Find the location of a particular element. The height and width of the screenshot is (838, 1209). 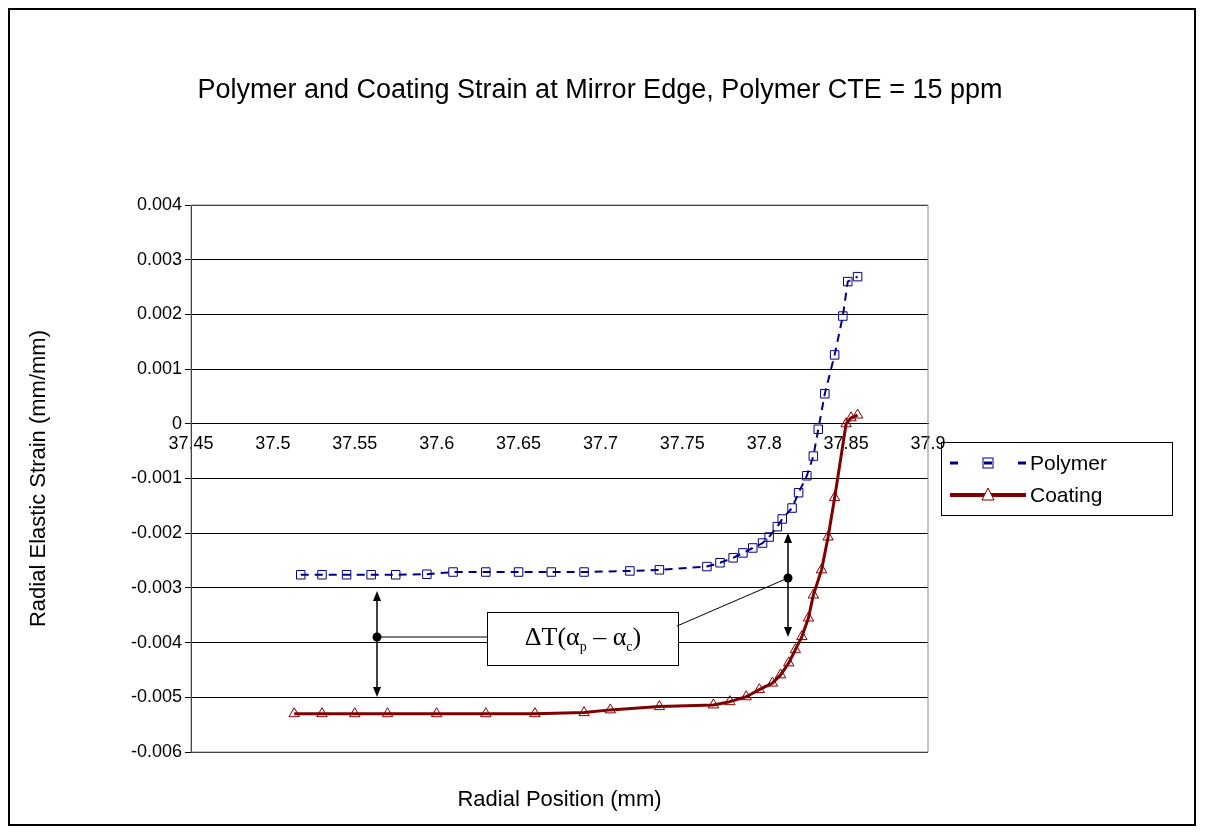

y-tick-label: -0.006 is located at coordinates (156, 750).